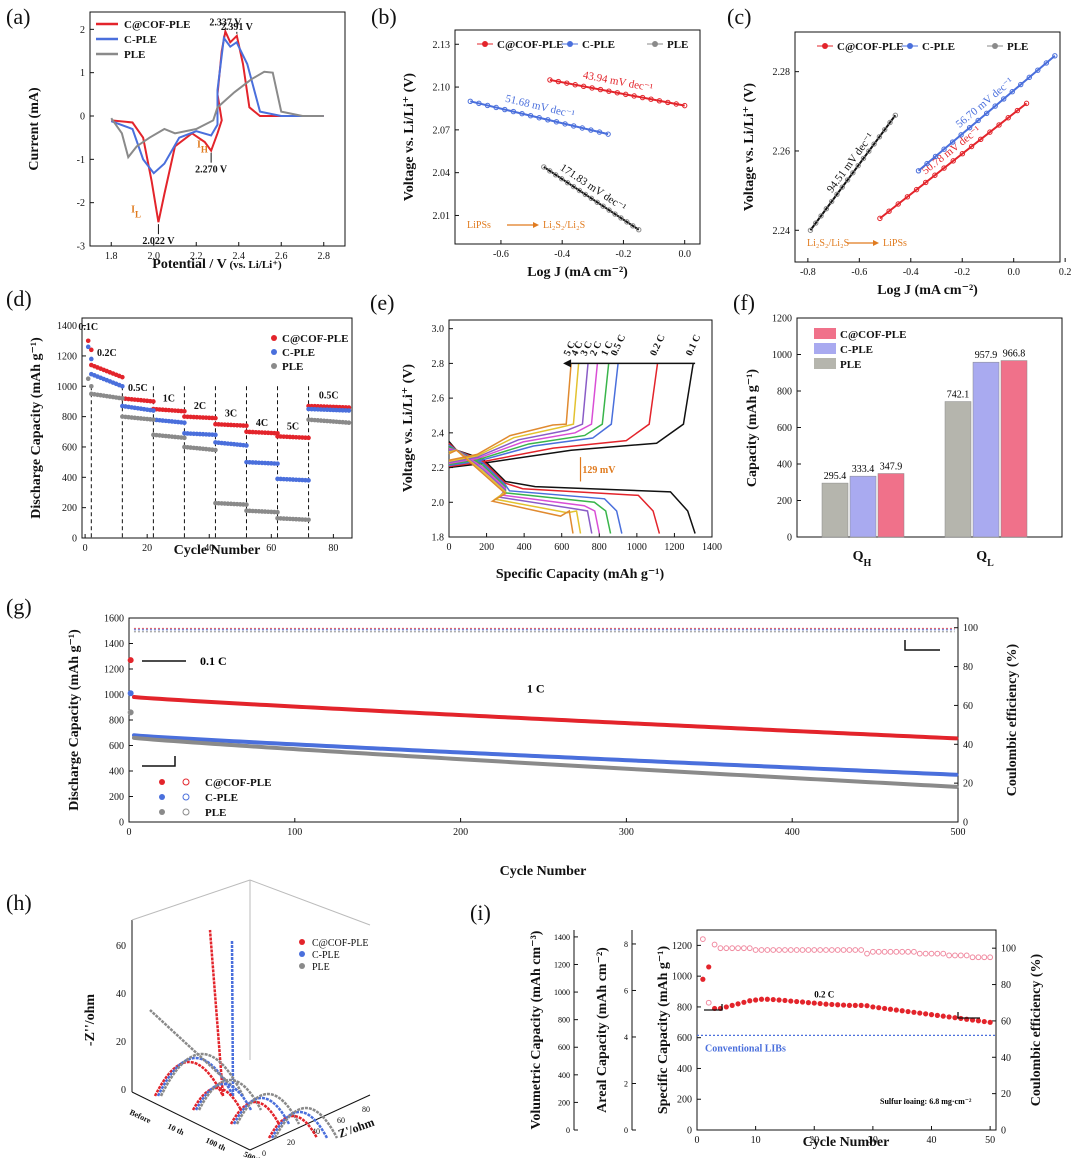 This screenshot has height=1158, width=1080. What do you see at coordinates (121, 994) in the screenshot?
I see `z-tick-label: 40` at bounding box center [121, 994].